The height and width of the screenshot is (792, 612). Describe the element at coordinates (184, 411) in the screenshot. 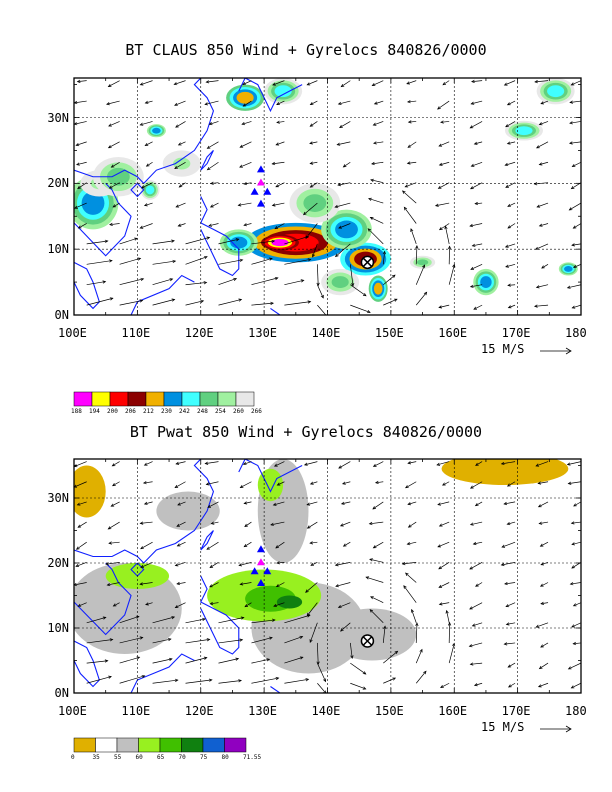

I see `legend-label: 242` at that location.